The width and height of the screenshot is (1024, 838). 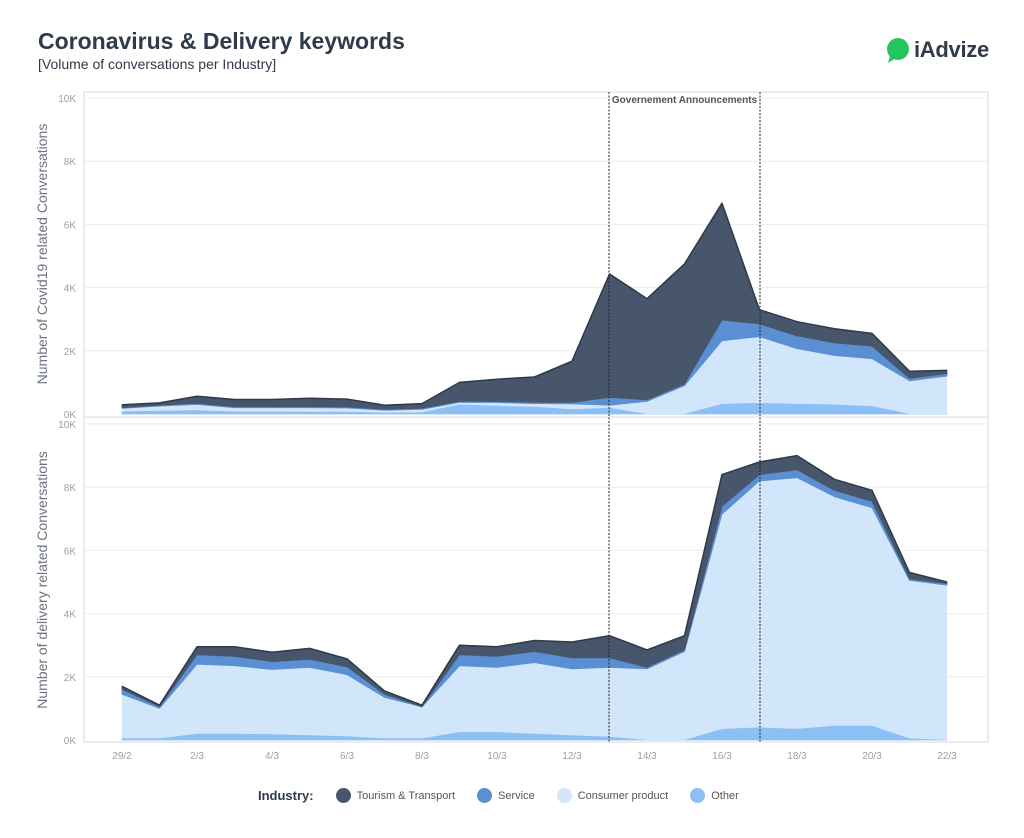 I want to click on legend-item-tourism: Tourism & Transport, so click(x=395, y=795).